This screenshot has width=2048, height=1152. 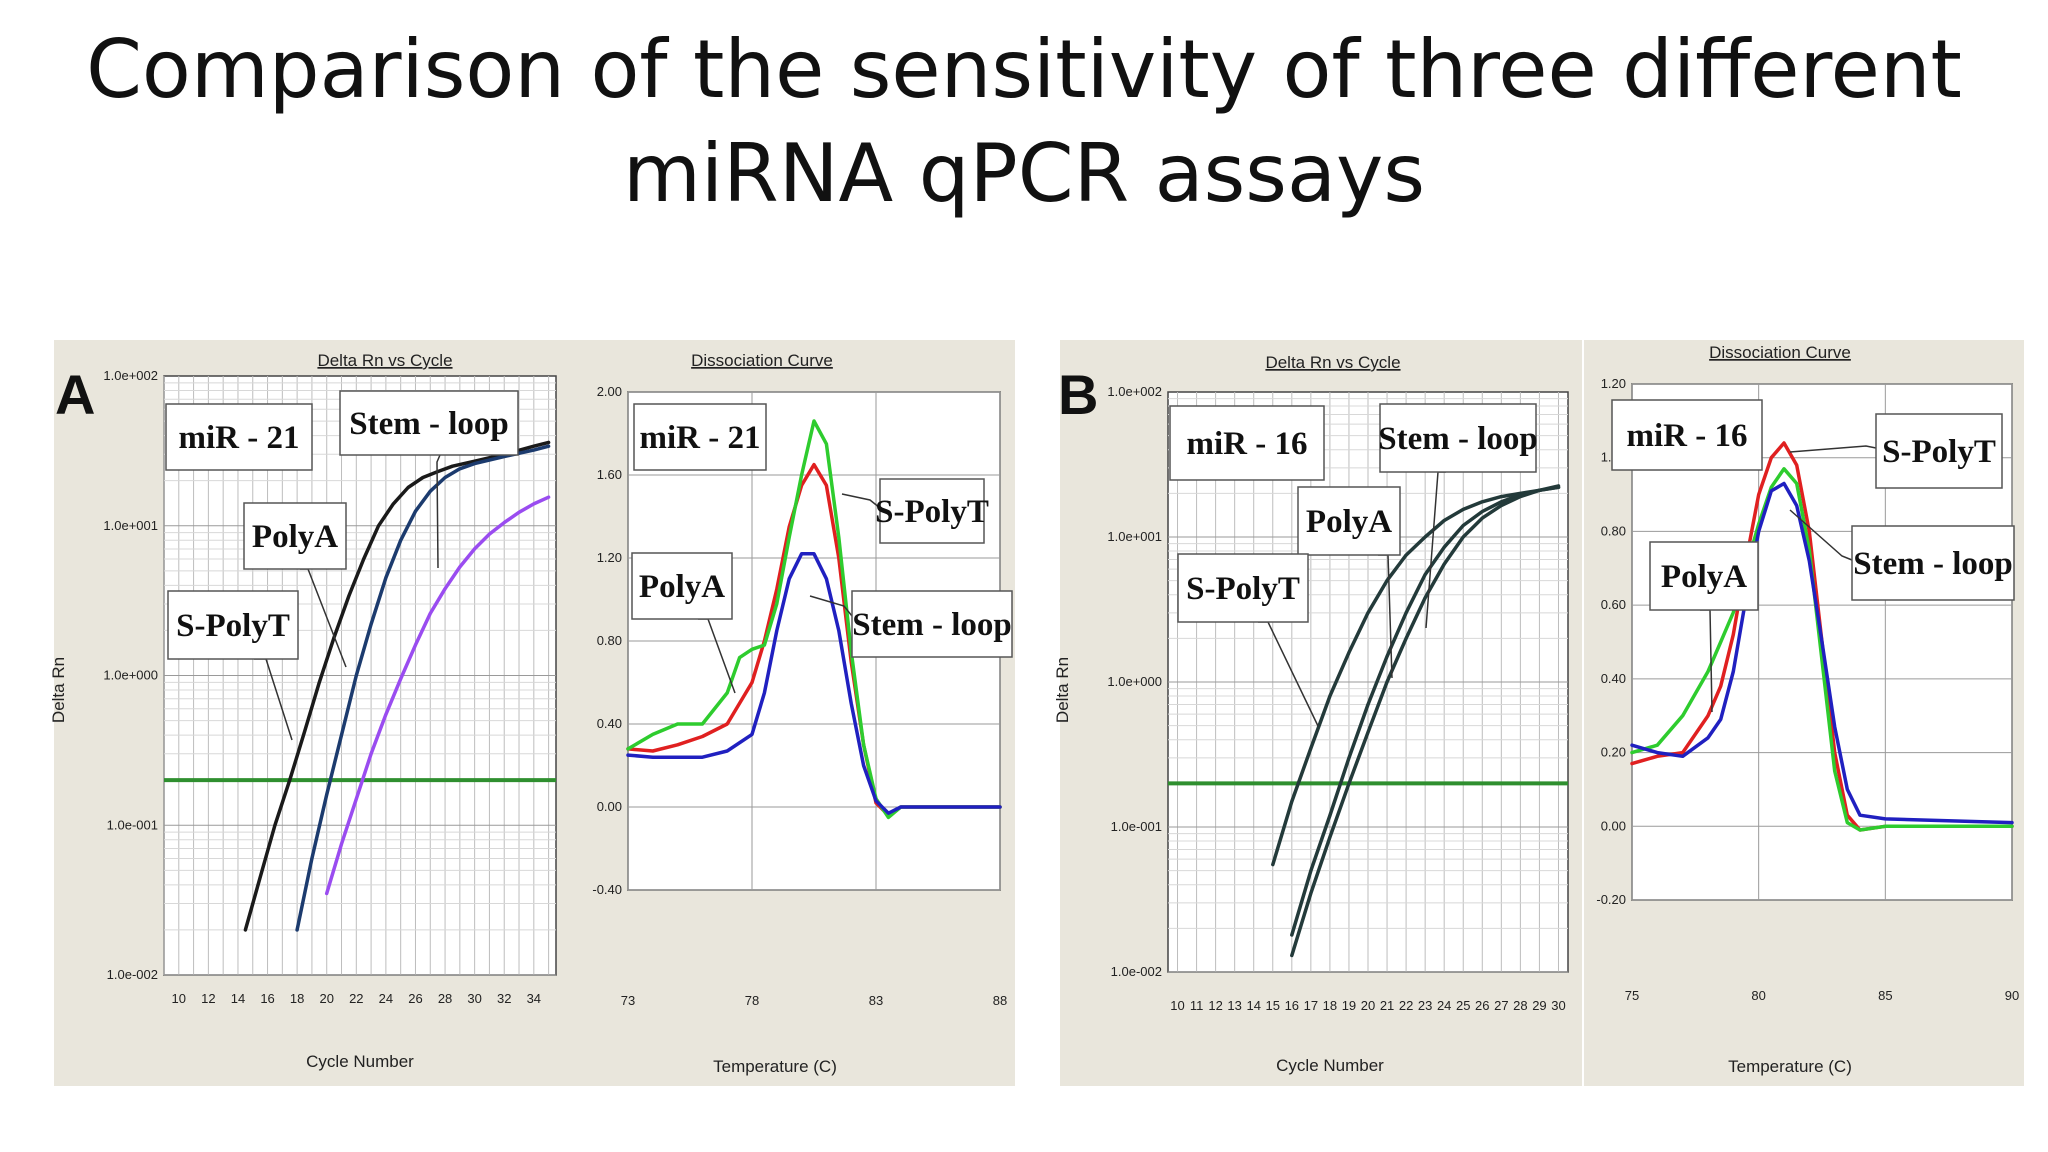 What do you see at coordinates (1613, 752) in the screenshot?
I see `y-tick-label: 0.20` at bounding box center [1613, 752].